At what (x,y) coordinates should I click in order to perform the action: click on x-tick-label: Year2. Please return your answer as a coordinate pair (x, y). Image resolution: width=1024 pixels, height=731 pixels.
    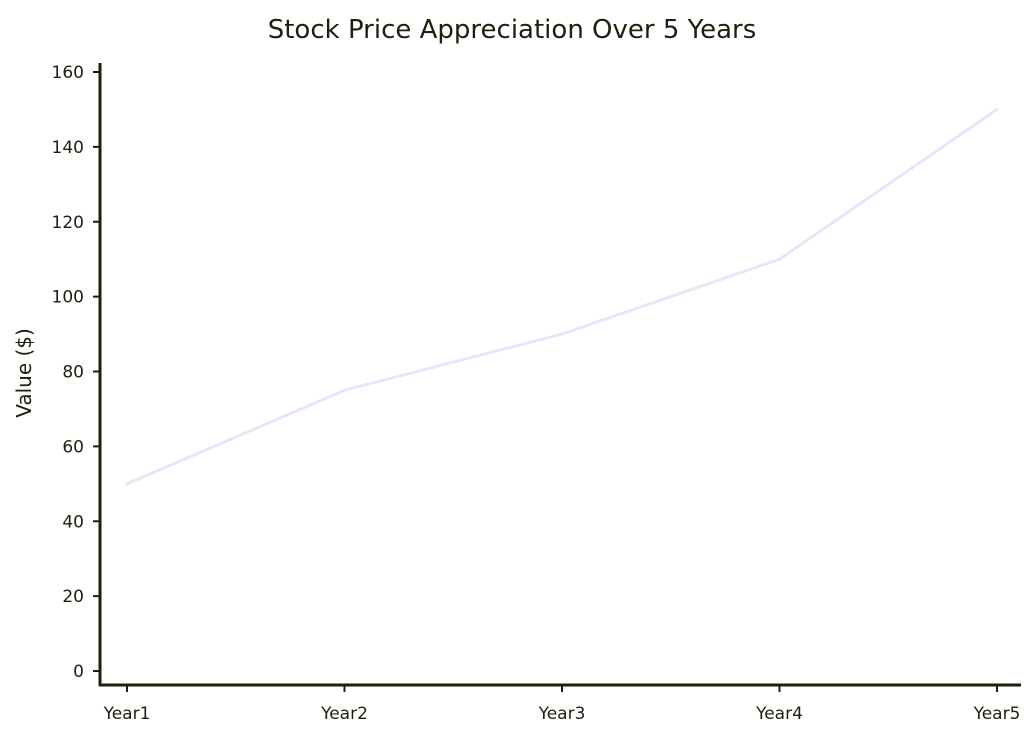
    Looking at the image, I should click on (344, 714).